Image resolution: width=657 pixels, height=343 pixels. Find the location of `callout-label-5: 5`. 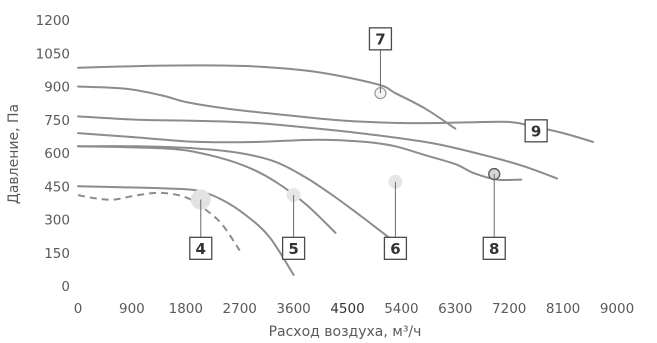

callout-label-5: 5 is located at coordinates (293, 249).